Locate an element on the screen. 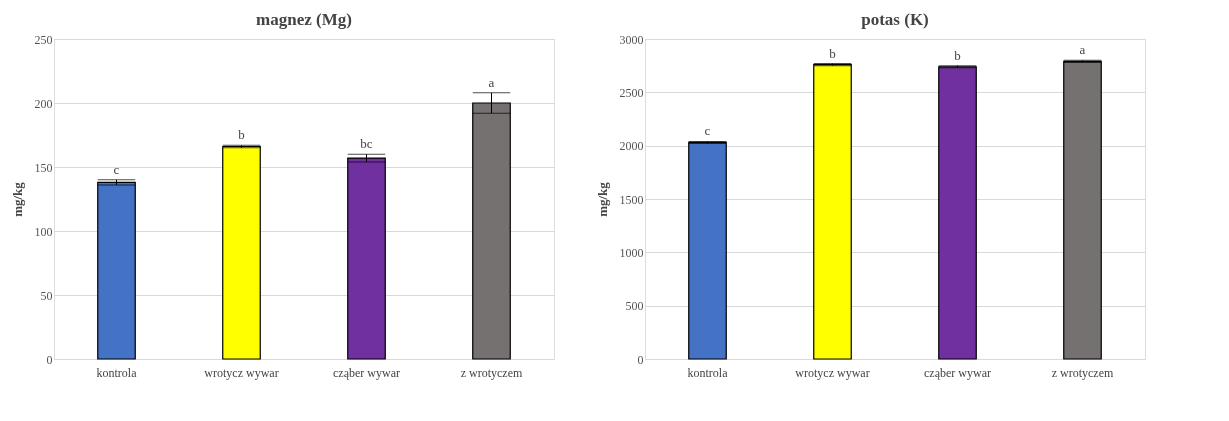 This screenshot has height=421, width=1229. y-tick-label: 2000 is located at coordinates (631, 146).